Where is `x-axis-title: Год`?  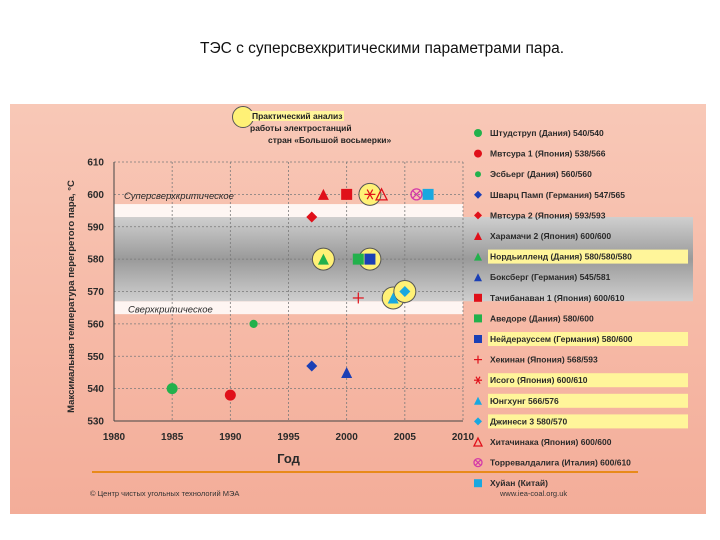 x-axis-title: Год is located at coordinates (288, 458).